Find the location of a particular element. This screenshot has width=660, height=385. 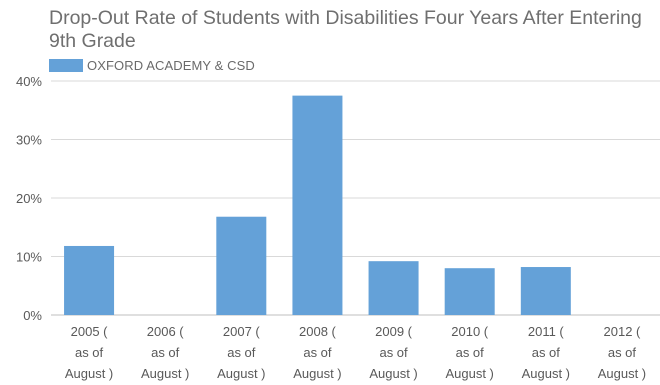

x-tick-label-line: 2005 ( is located at coordinates (90, 331).